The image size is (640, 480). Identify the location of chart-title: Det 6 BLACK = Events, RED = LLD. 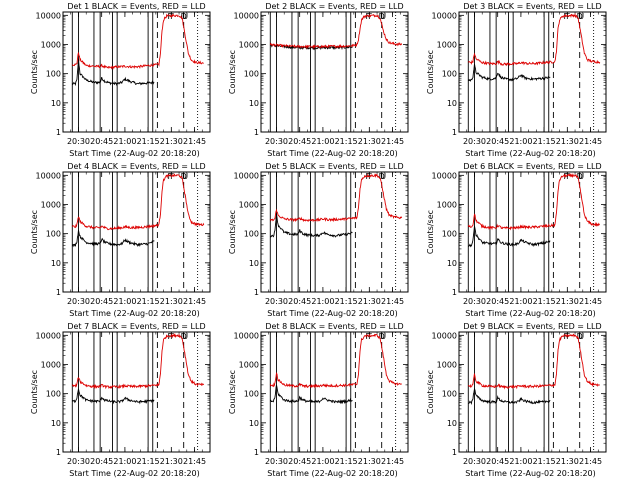
(532, 166).